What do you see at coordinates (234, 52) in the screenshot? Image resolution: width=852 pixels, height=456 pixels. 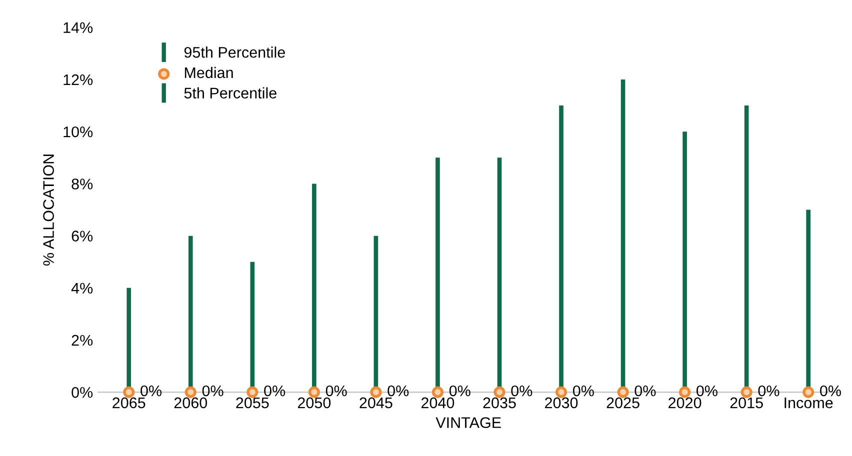 I see `legend-label: 95th Percentile` at bounding box center [234, 52].